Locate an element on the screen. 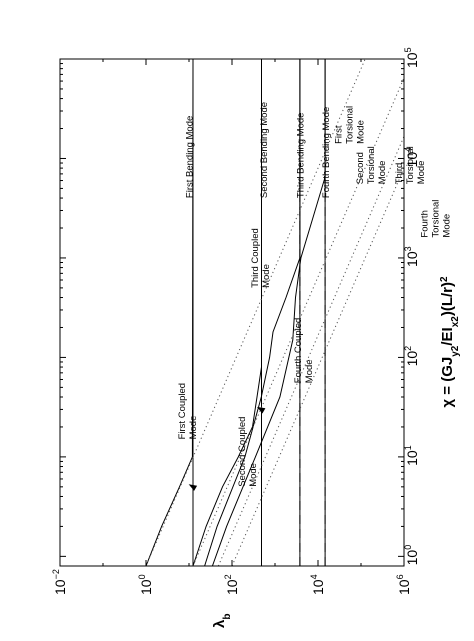 The width and height of the screenshot is (474, 641). series-second-coupled-mode is located at coordinates (227, 312).